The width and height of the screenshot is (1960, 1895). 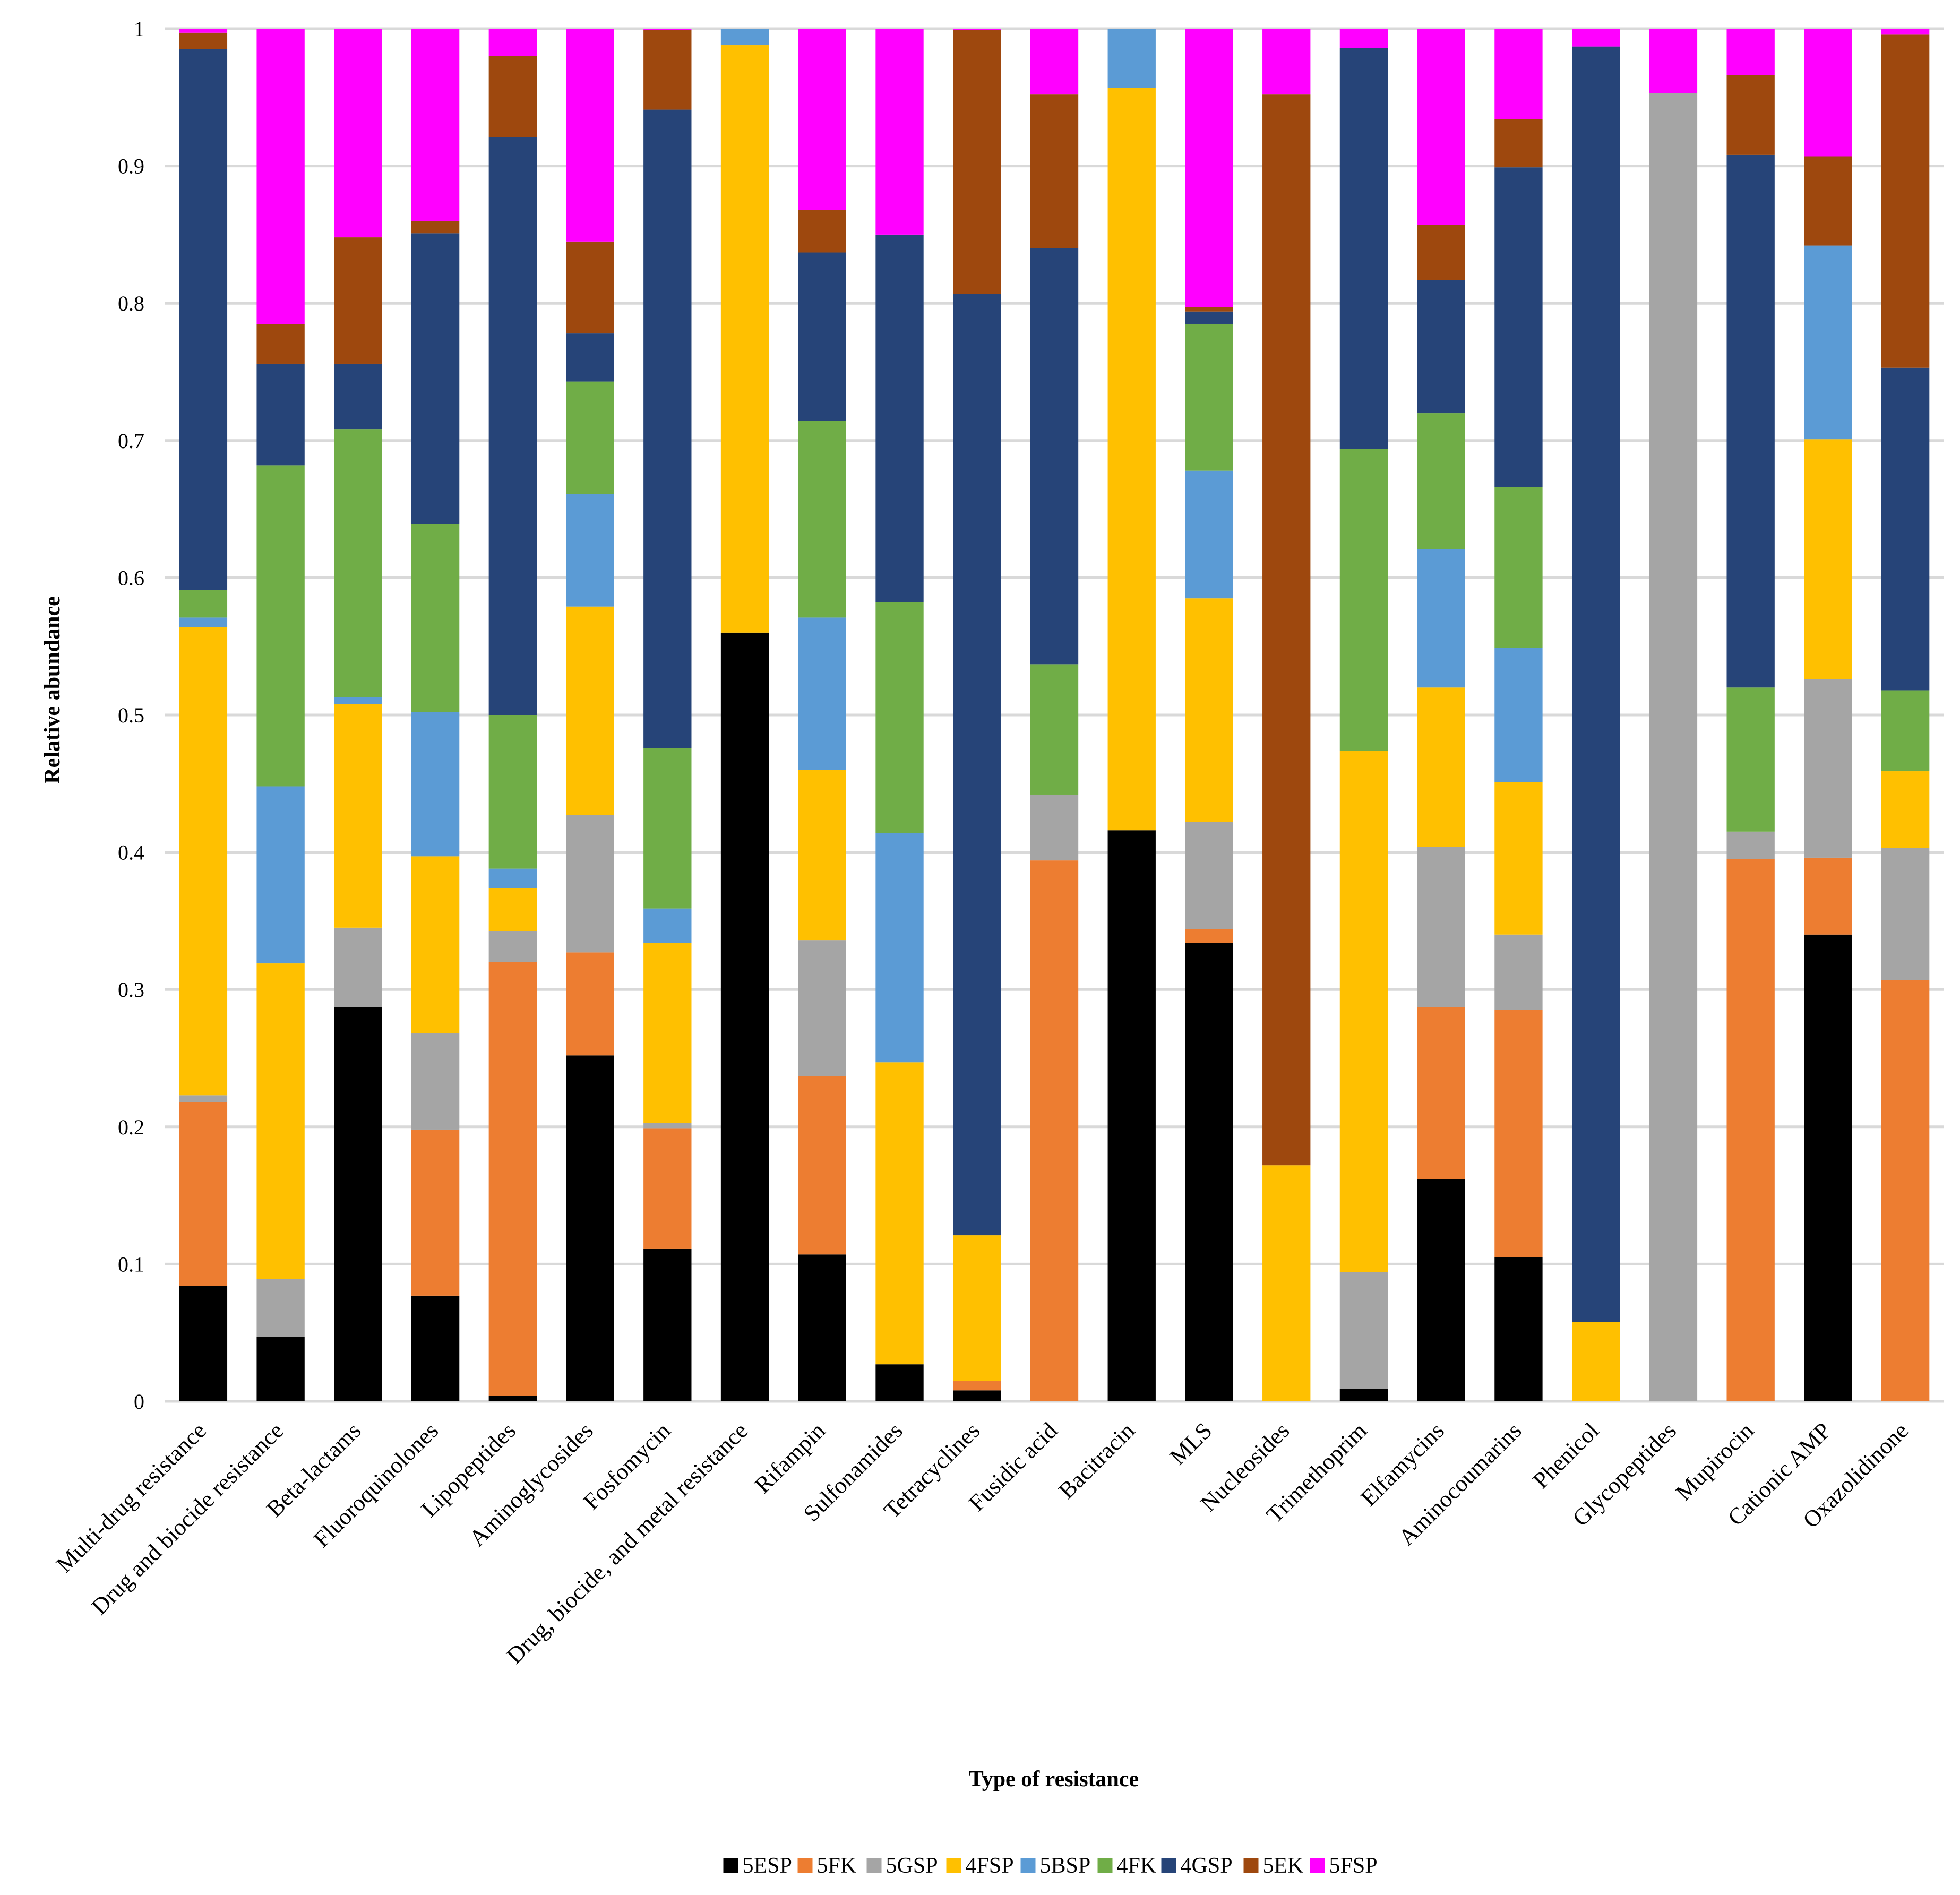 What do you see at coordinates (131, 1127) in the screenshot?
I see `y-tick-label: 0.2` at bounding box center [131, 1127].